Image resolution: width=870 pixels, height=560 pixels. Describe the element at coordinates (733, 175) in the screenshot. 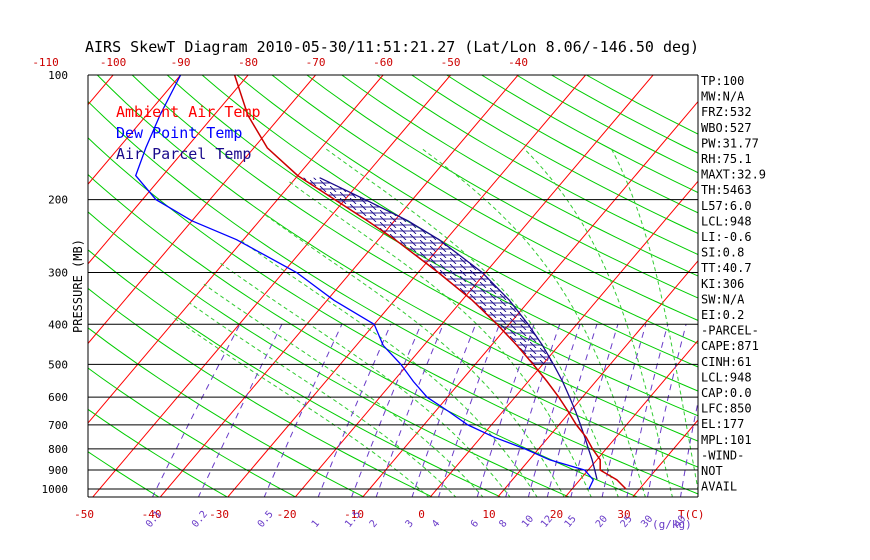

I see `index-entry: MAXT:32.9` at that location.